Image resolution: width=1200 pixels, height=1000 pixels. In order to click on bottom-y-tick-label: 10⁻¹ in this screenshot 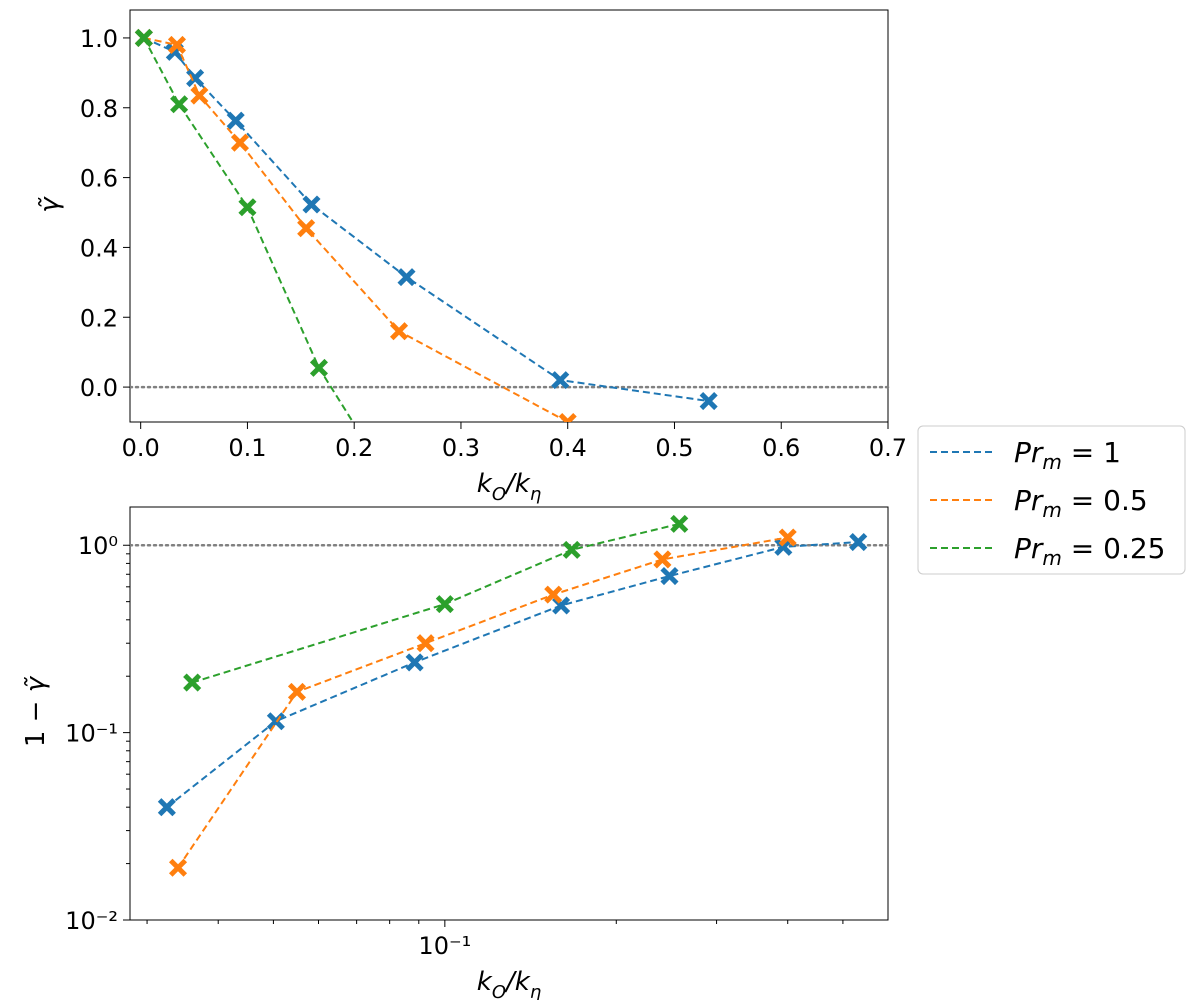, I will do `click(91, 734)`.